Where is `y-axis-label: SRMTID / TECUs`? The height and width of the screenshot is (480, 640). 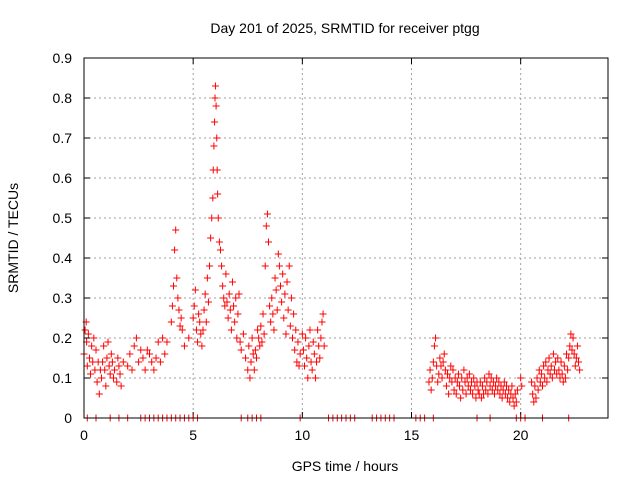 y-axis-label: SRMTID / TECUs is located at coordinates (13, 238).